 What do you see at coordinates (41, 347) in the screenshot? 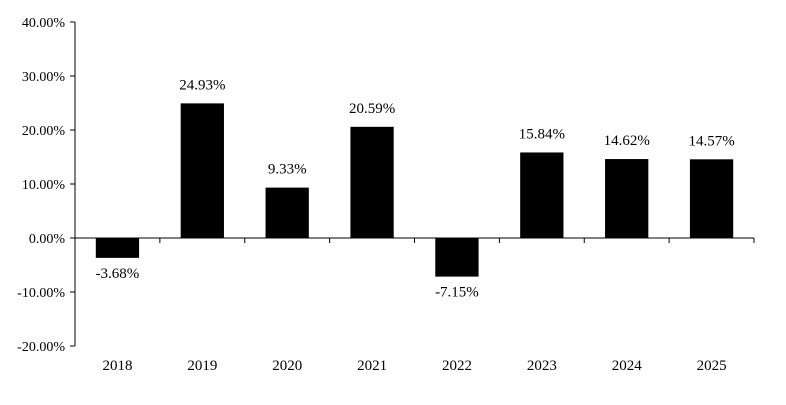
I see `y-tick-label: -20.00%` at bounding box center [41, 347].